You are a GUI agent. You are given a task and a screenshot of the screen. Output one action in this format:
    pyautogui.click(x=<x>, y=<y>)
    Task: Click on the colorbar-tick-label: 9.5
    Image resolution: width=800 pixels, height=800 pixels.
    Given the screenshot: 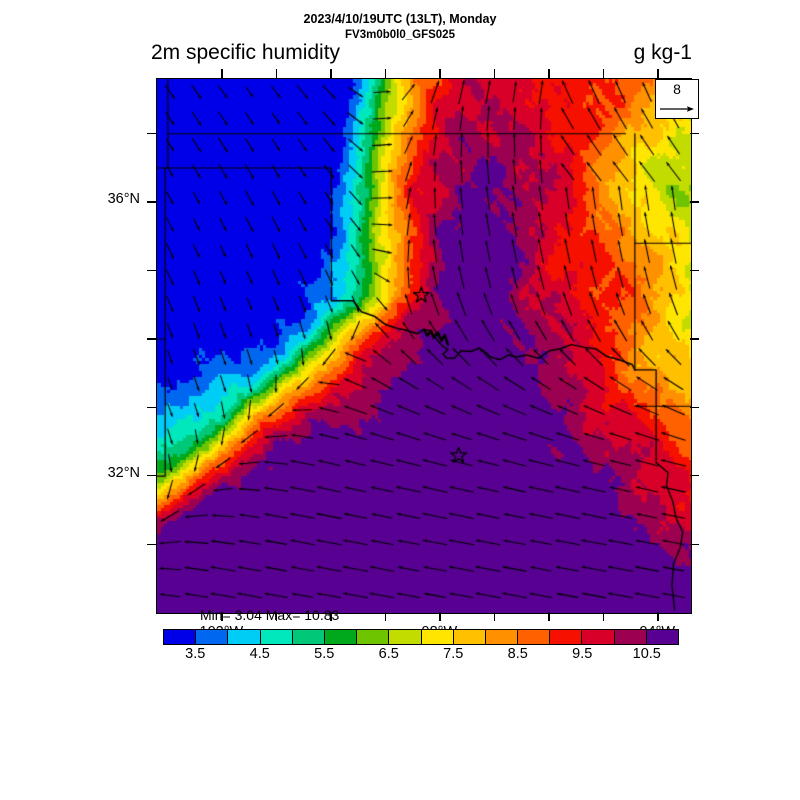 What is the action you would take?
    pyautogui.click(x=582, y=654)
    